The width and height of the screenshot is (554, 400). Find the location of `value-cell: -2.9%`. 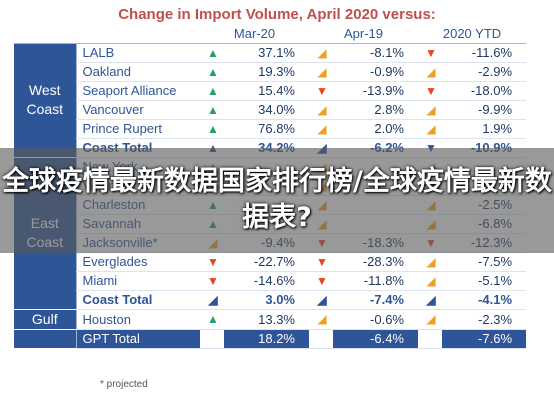

value-cell: -2.9% is located at coordinates (484, 72).